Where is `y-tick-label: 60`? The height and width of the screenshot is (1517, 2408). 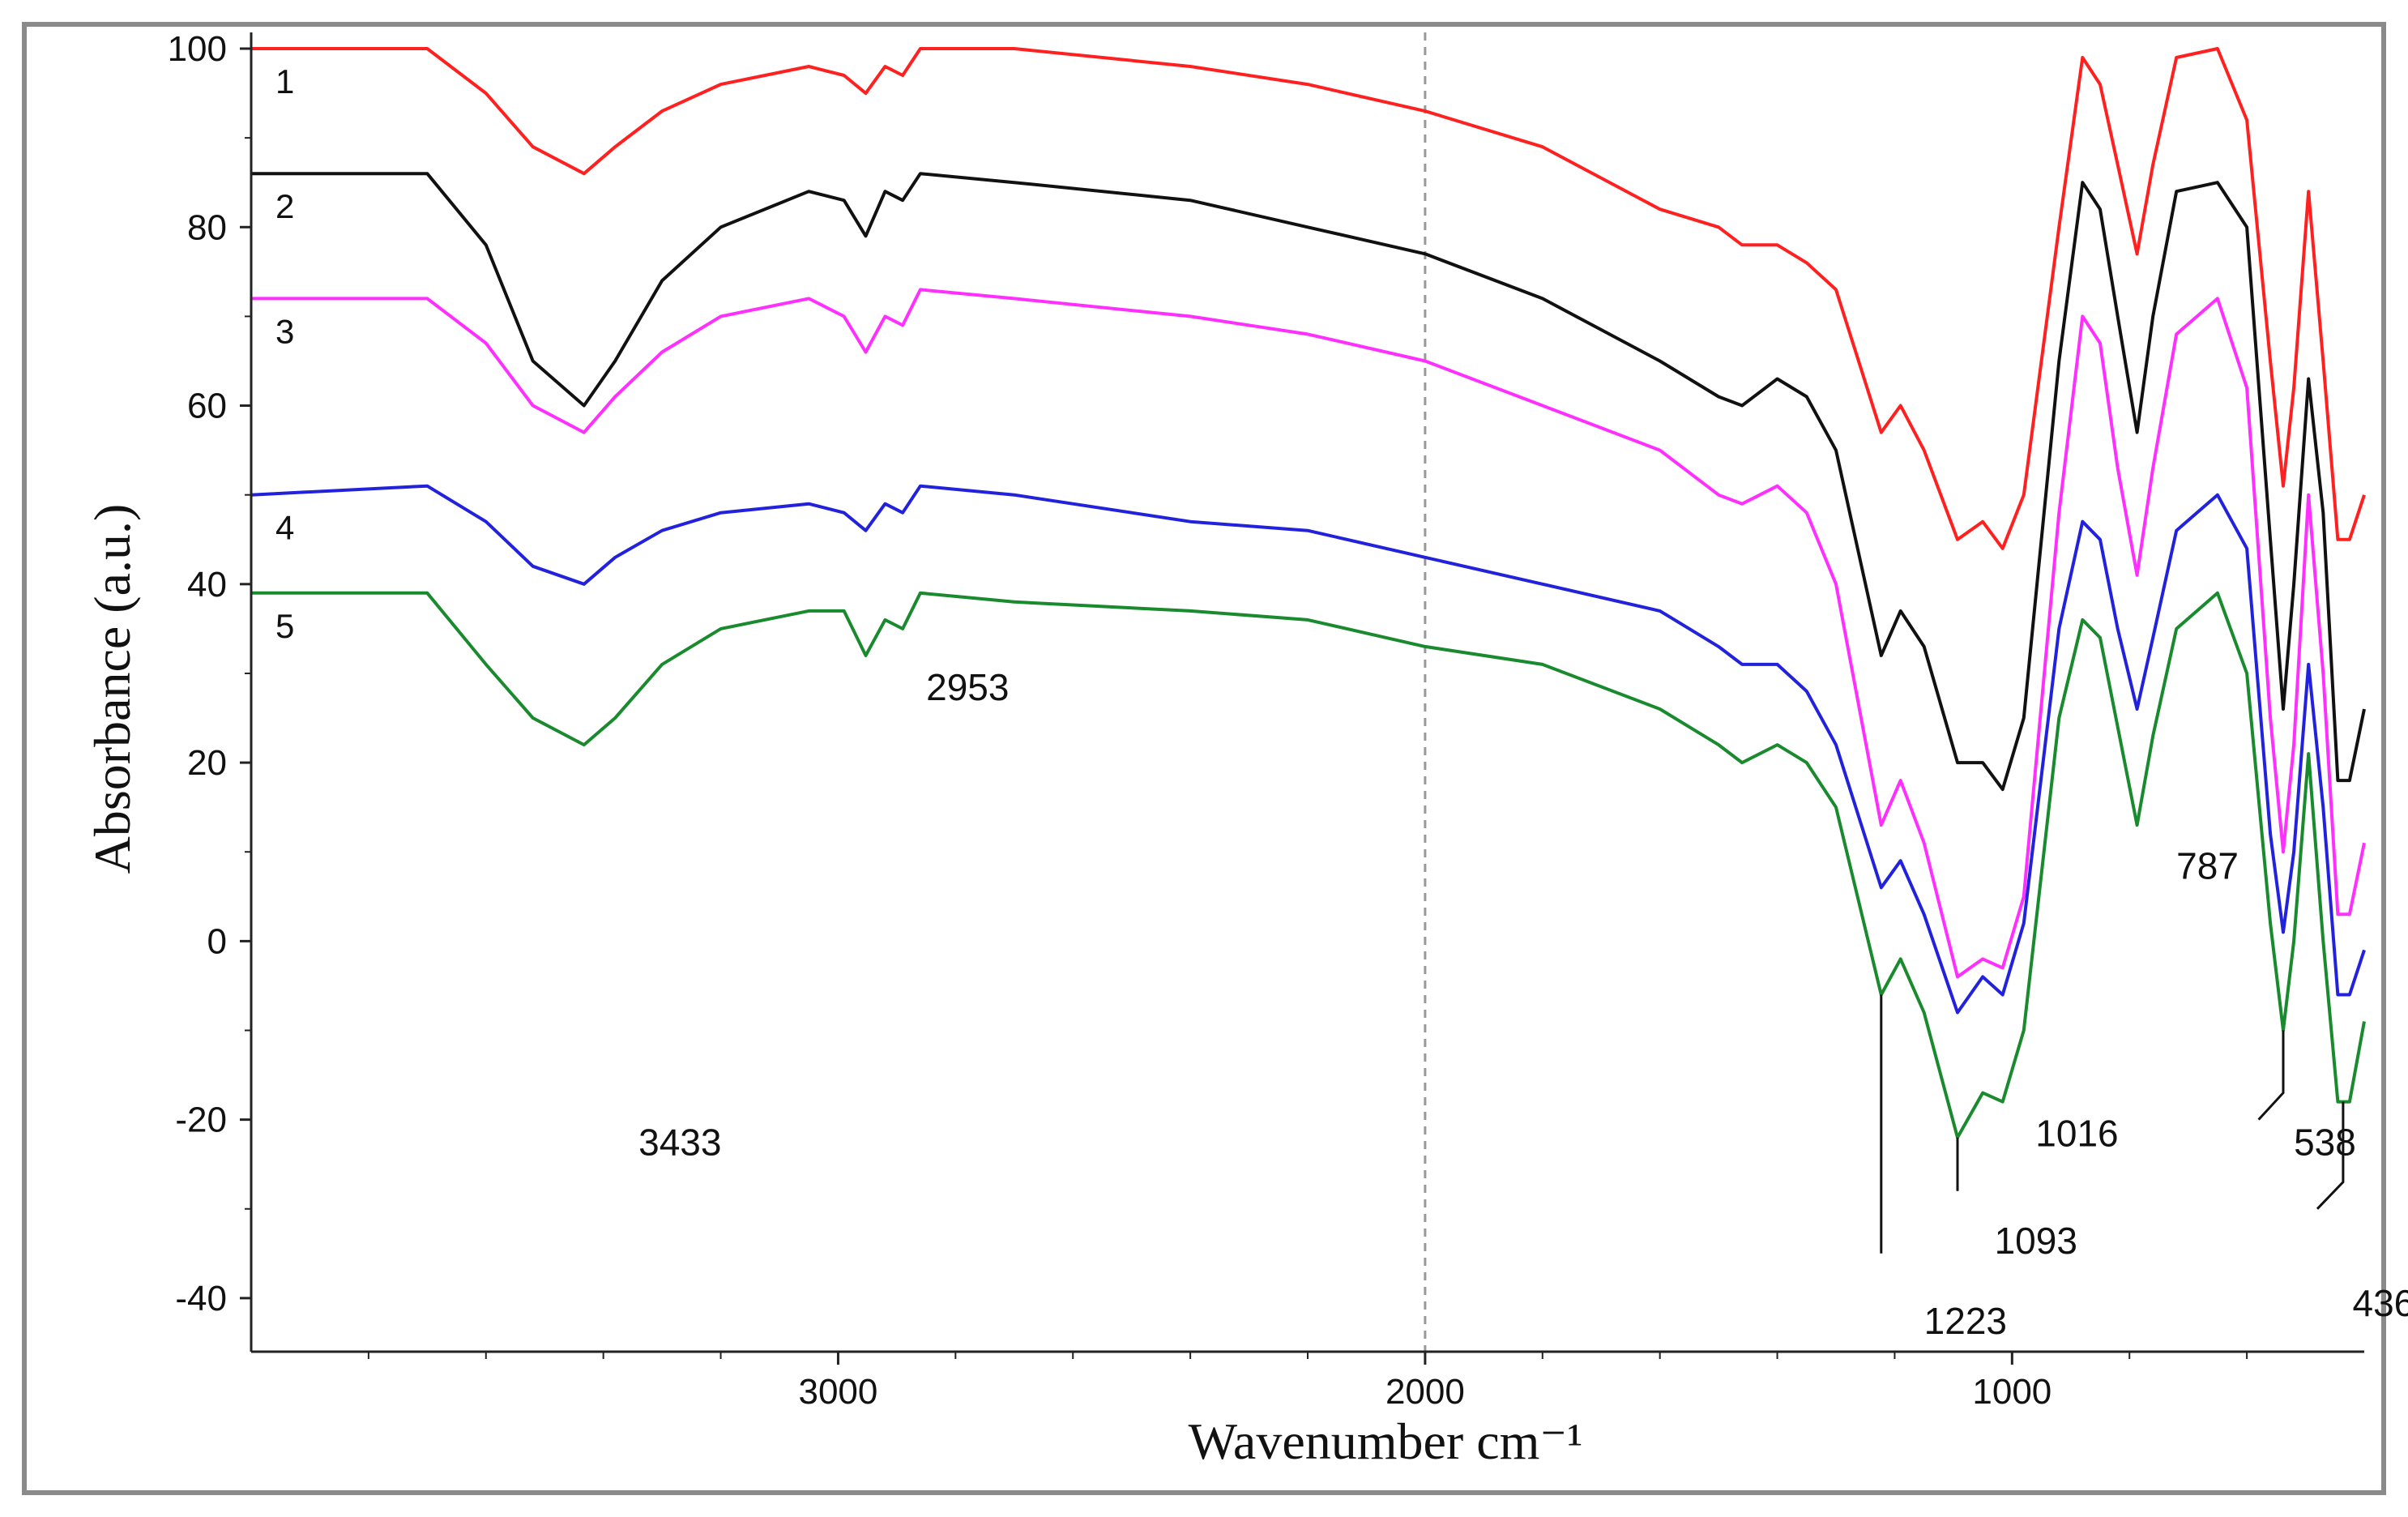
y-tick-label: 60 is located at coordinates (207, 406).